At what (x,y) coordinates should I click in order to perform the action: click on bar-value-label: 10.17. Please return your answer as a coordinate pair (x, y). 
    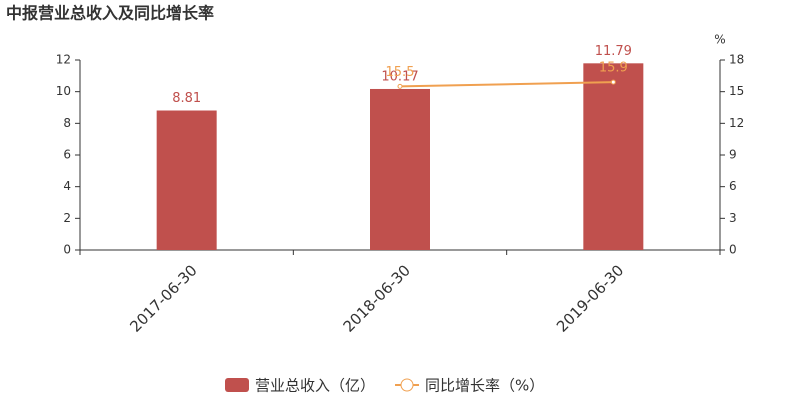
    Looking at the image, I should click on (399, 76).